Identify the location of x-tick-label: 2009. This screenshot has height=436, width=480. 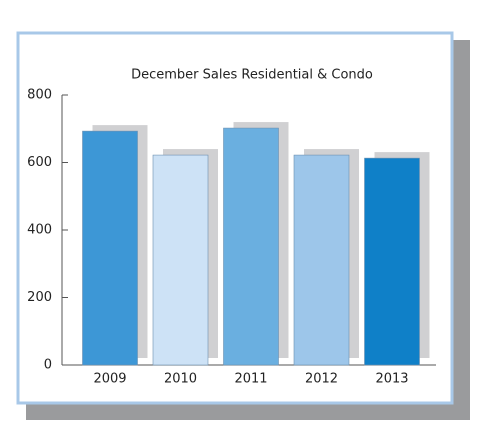
(109, 379).